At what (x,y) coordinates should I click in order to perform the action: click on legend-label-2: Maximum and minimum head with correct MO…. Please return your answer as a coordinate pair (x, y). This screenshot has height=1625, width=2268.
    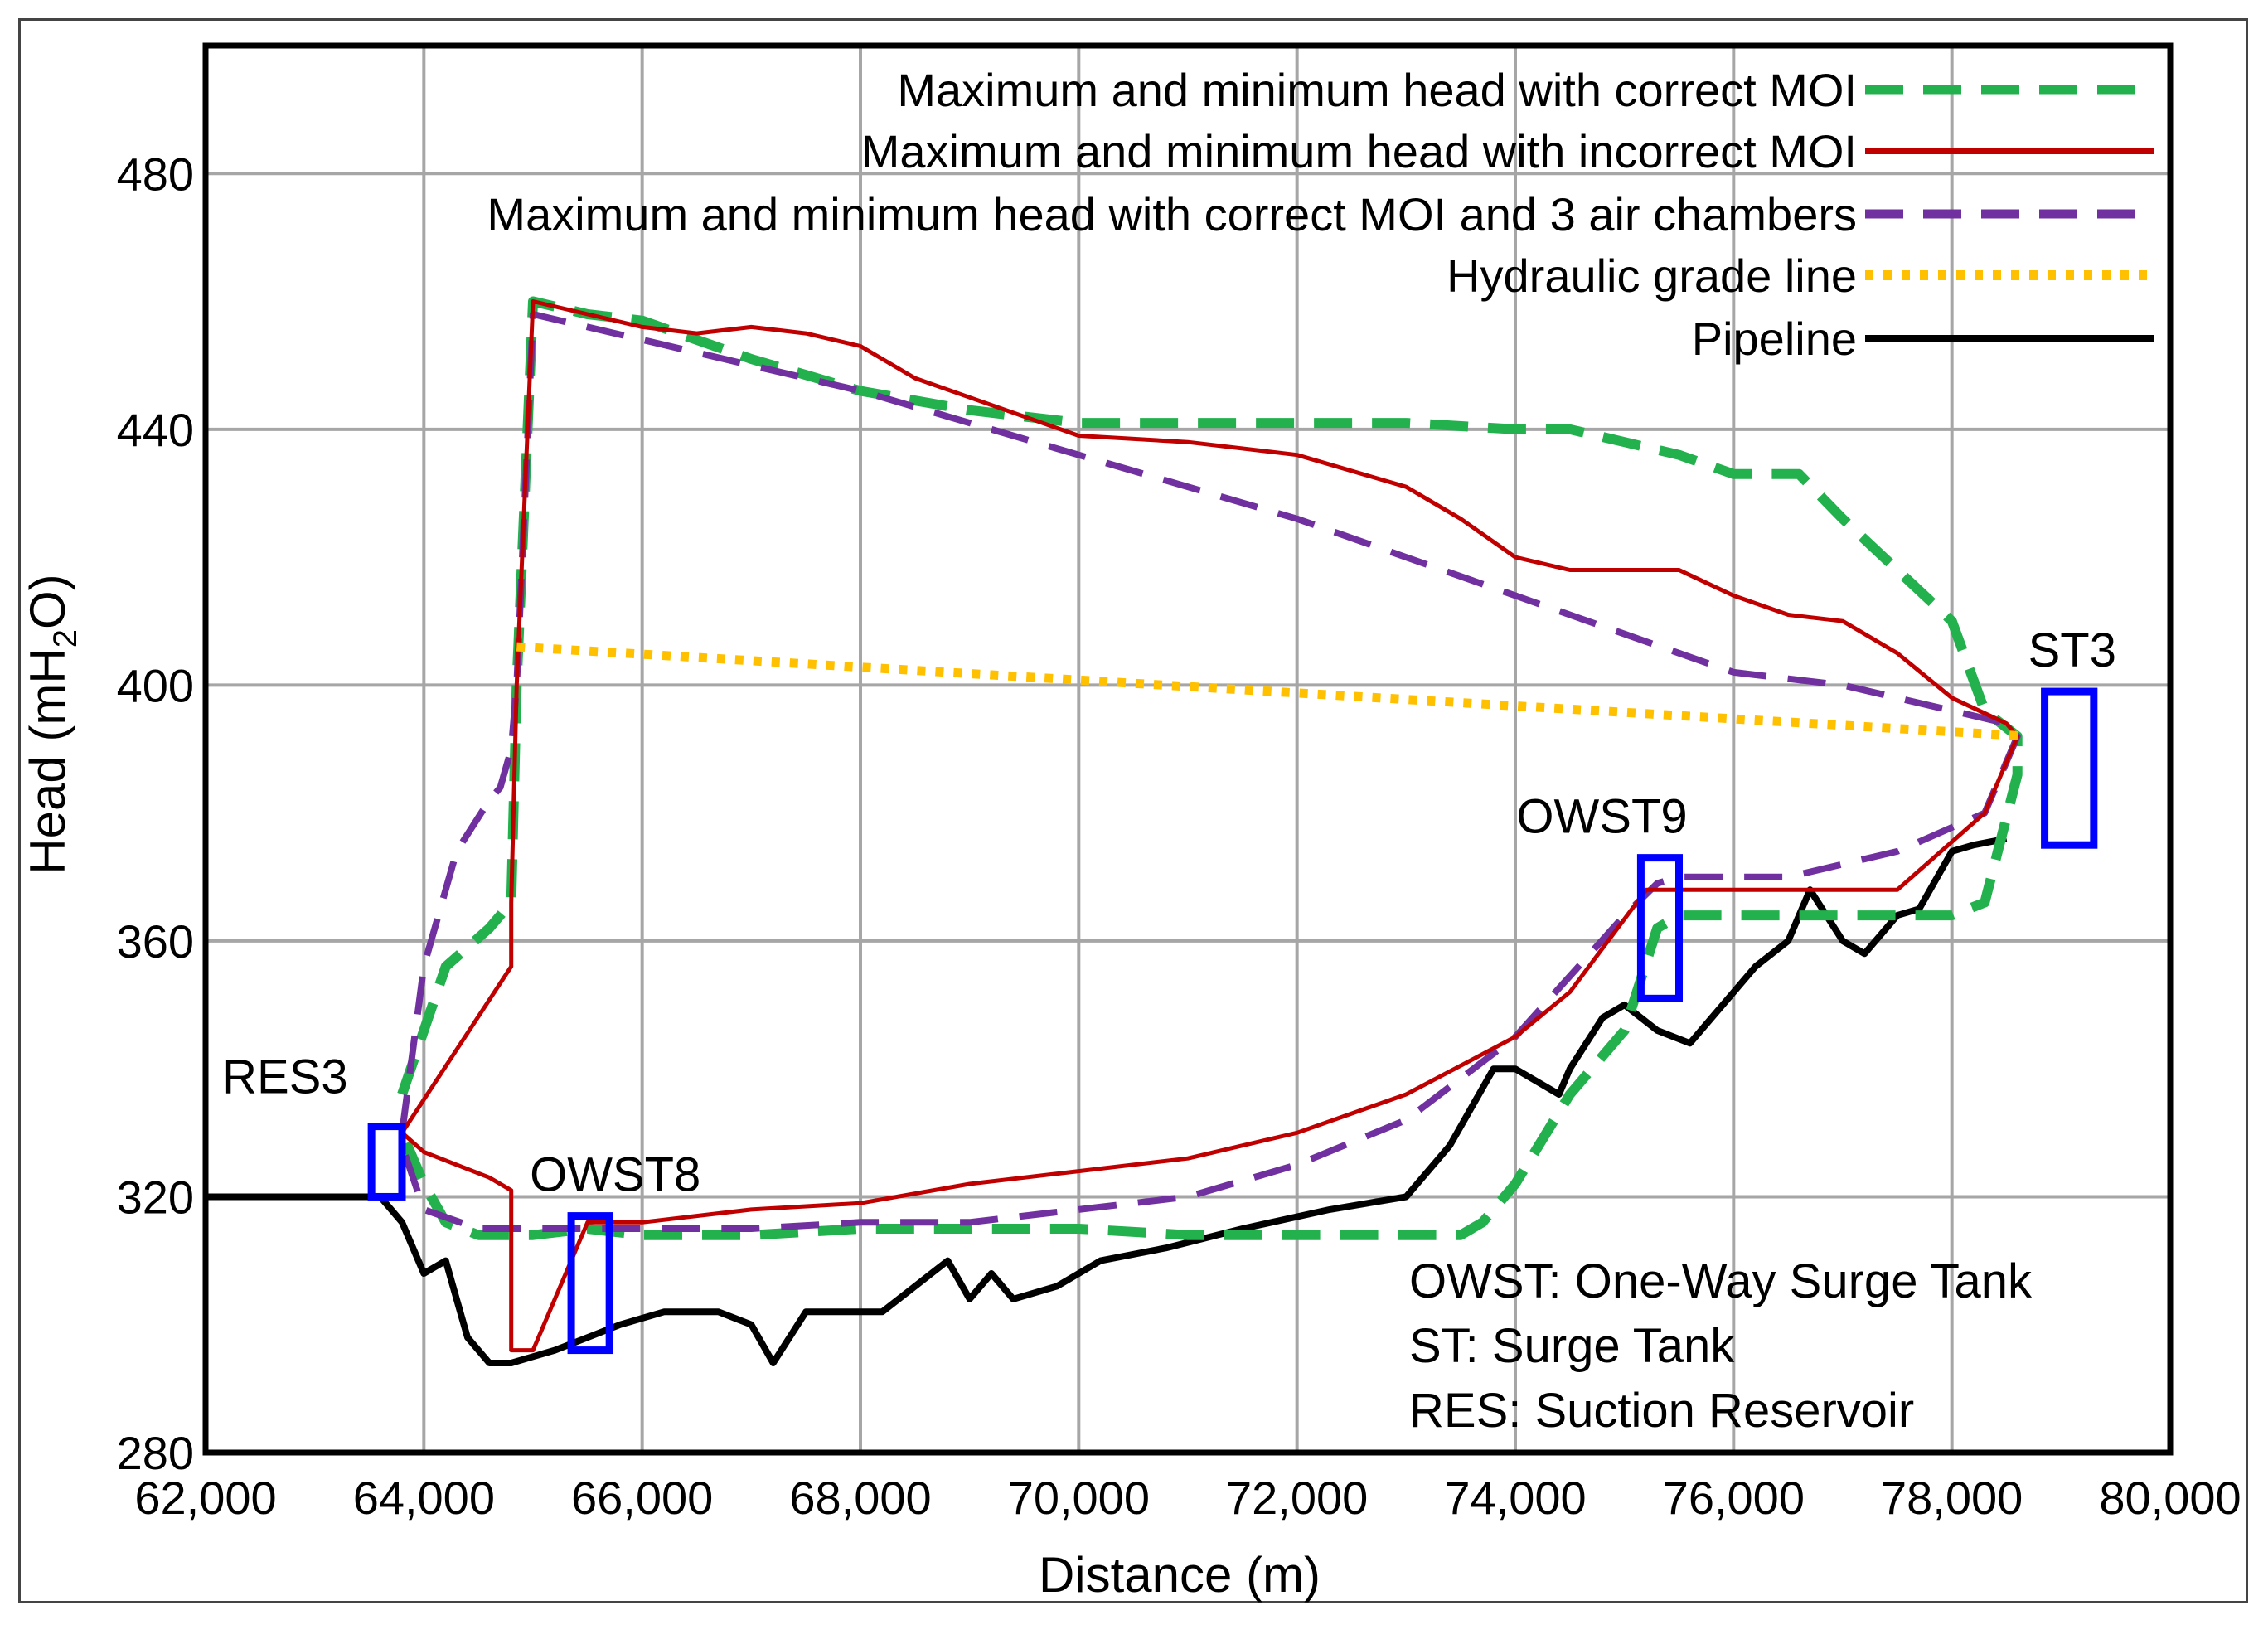
    Looking at the image, I should click on (1172, 214).